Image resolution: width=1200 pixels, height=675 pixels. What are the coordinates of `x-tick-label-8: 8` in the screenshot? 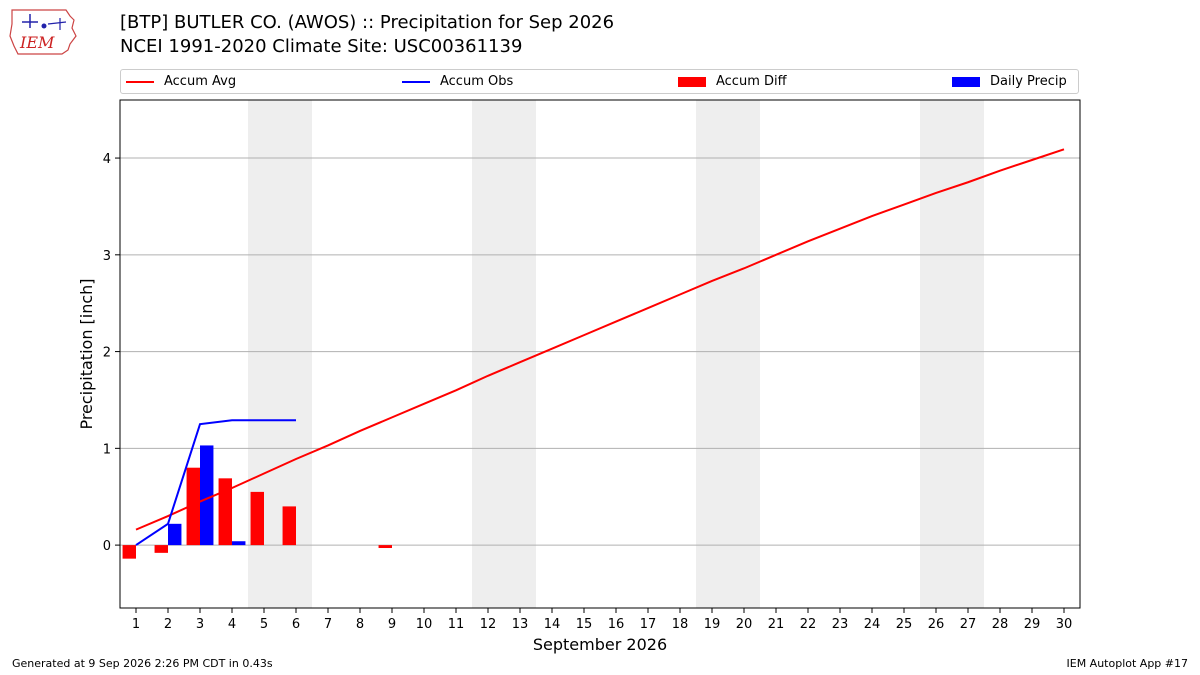 It's located at (360, 624).